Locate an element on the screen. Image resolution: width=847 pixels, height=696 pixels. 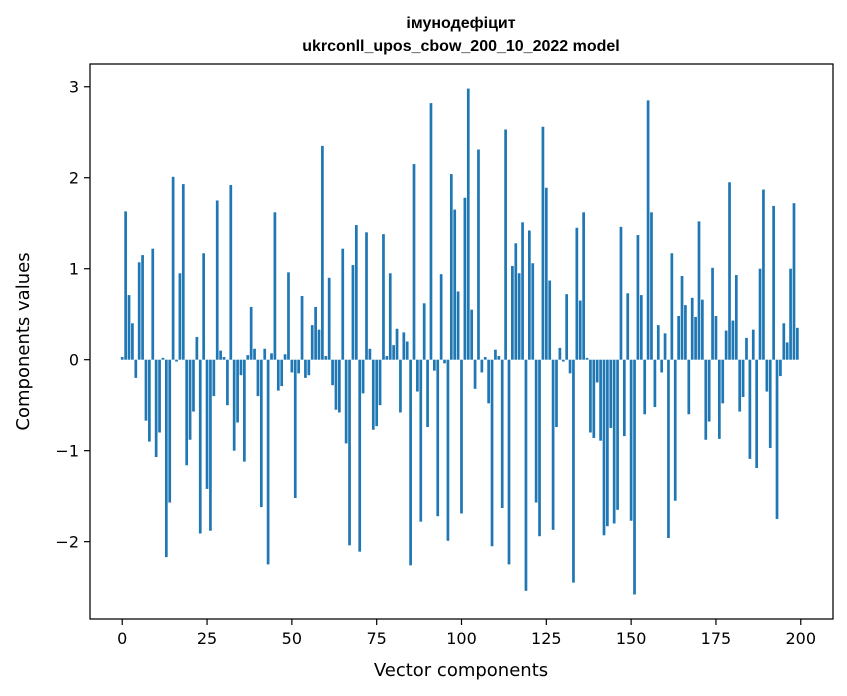
x-axis-label: Vector components is located at coordinates (461, 670).